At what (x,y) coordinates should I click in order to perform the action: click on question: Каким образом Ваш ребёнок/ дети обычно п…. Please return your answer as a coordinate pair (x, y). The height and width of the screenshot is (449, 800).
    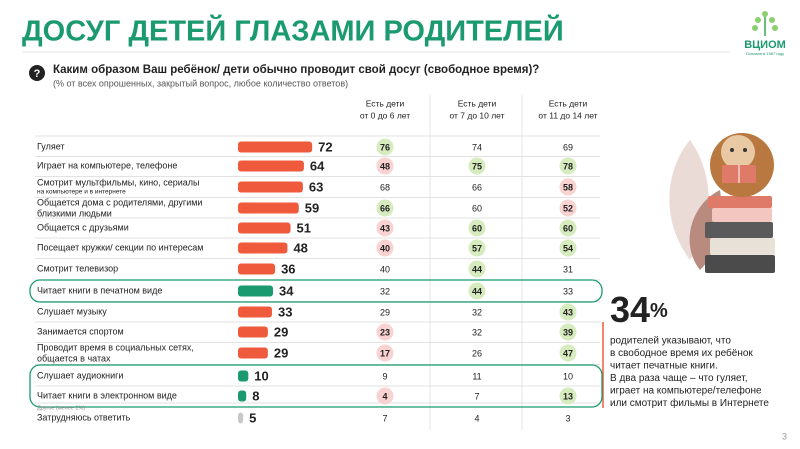
    Looking at the image, I should click on (296, 70).